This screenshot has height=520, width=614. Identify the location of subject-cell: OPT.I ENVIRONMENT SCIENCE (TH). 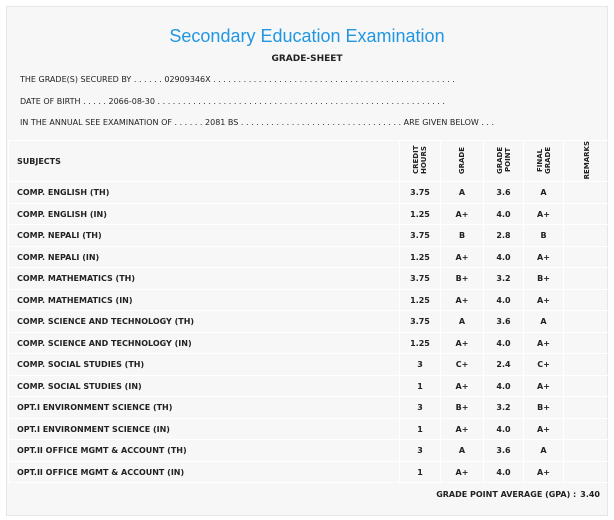
(204, 407).